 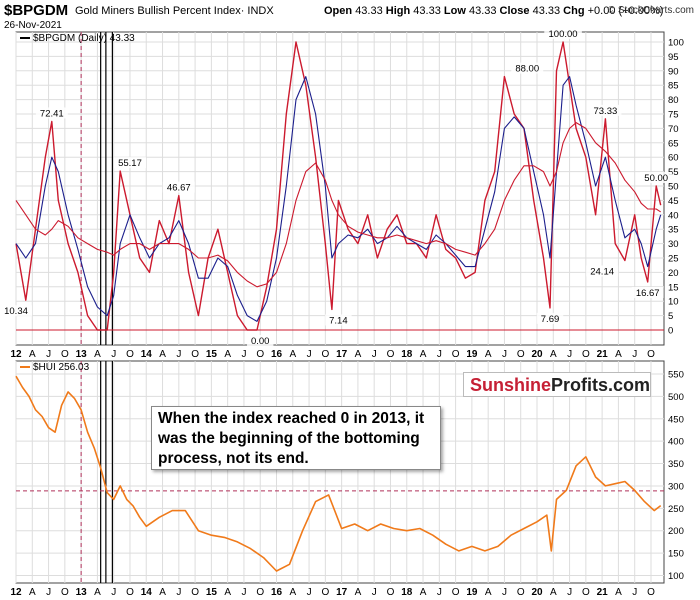 I want to click on low-label: Low, so click(x=454, y=11).